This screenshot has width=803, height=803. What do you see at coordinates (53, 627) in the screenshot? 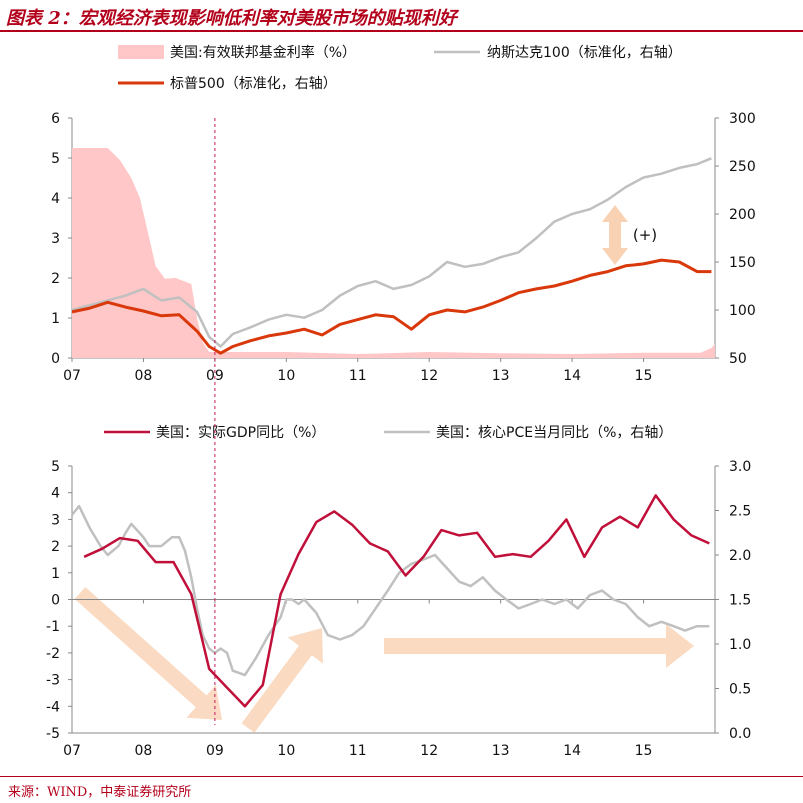
I see `left-tick-label: -1` at bounding box center [53, 627].